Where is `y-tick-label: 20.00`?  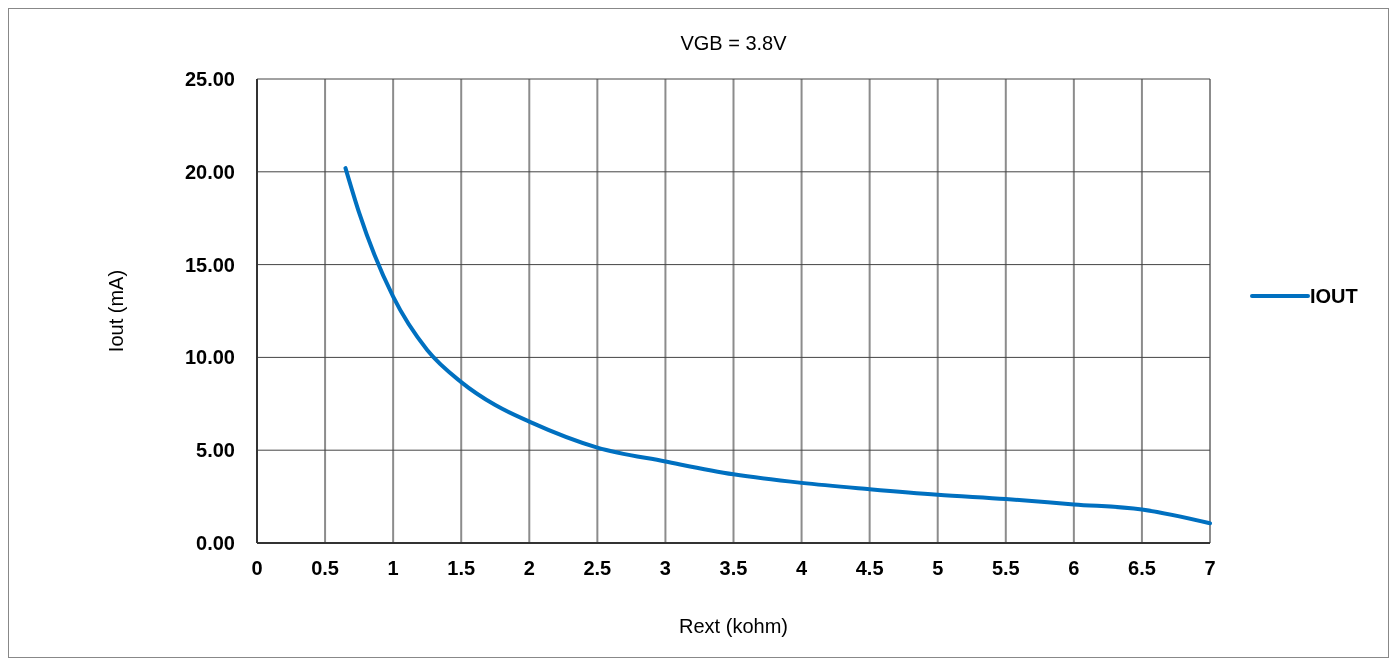
y-tick-label: 20.00 is located at coordinates (209, 171).